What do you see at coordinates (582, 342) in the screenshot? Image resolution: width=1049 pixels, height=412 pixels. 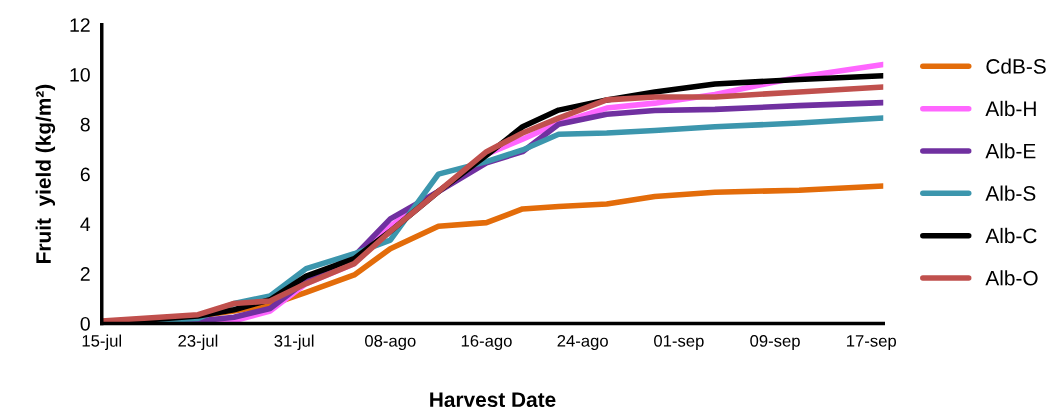 I see `x-tick-label: 24-ago` at bounding box center [582, 342].